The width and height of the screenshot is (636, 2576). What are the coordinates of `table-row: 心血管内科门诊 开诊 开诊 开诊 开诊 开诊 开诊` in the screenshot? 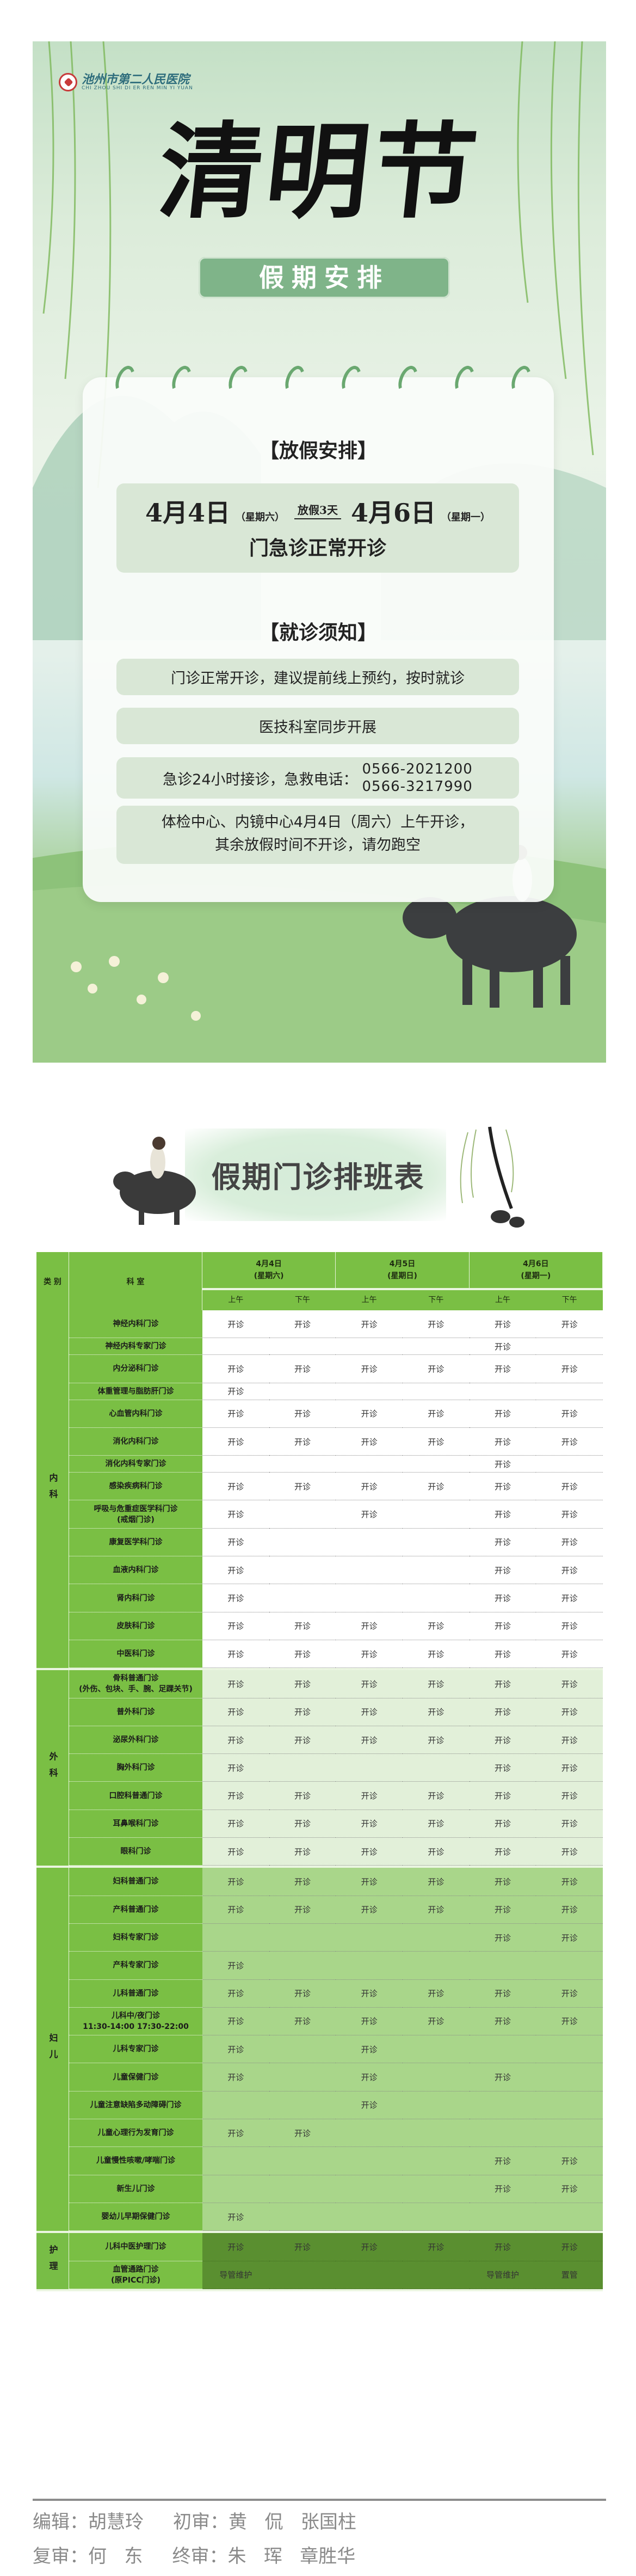 It's located at (336, 1414).